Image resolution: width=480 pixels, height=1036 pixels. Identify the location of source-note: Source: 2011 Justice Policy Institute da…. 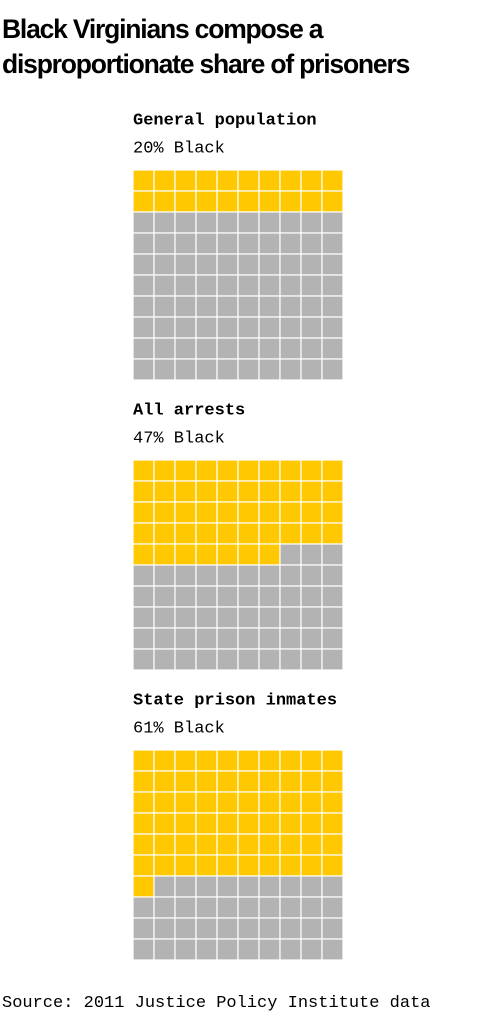
(216, 1003).